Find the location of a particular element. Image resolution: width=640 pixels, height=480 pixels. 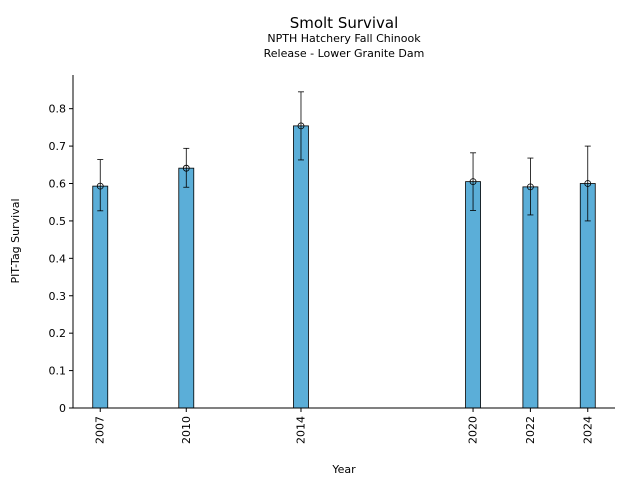

bar-2022 is located at coordinates (530, 297).